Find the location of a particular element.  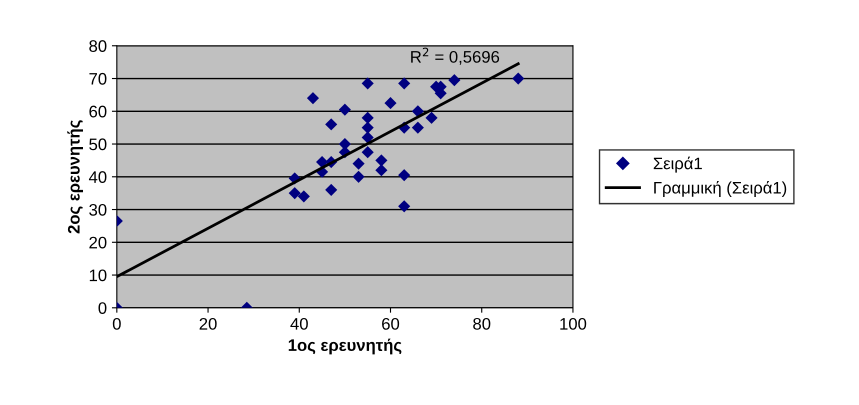

x-tick-label: 100 is located at coordinates (573, 324).